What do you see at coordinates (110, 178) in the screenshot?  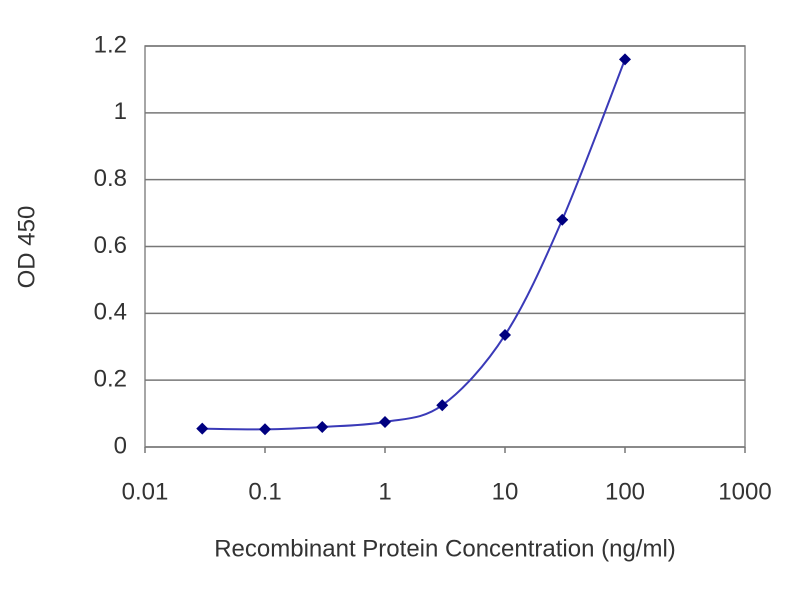 I see `y-tick-label: 0.8` at bounding box center [110, 178].